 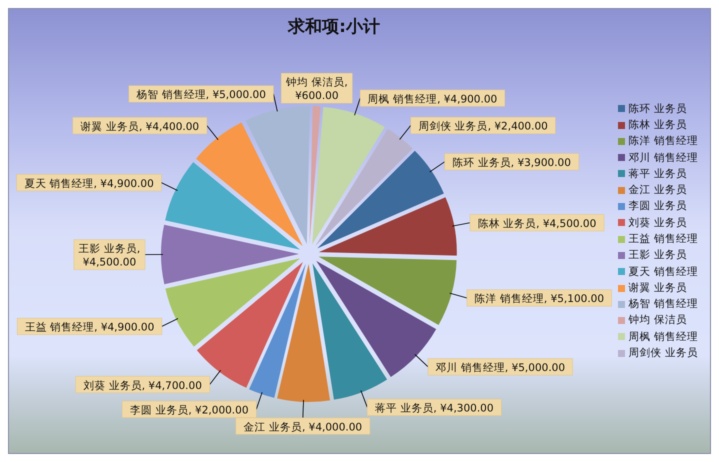 What do you see at coordinates (200, 95) in the screenshot?
I see `data-label: 杨智 销售经理, ¥5,000.00` at bounding box center [200, 95].